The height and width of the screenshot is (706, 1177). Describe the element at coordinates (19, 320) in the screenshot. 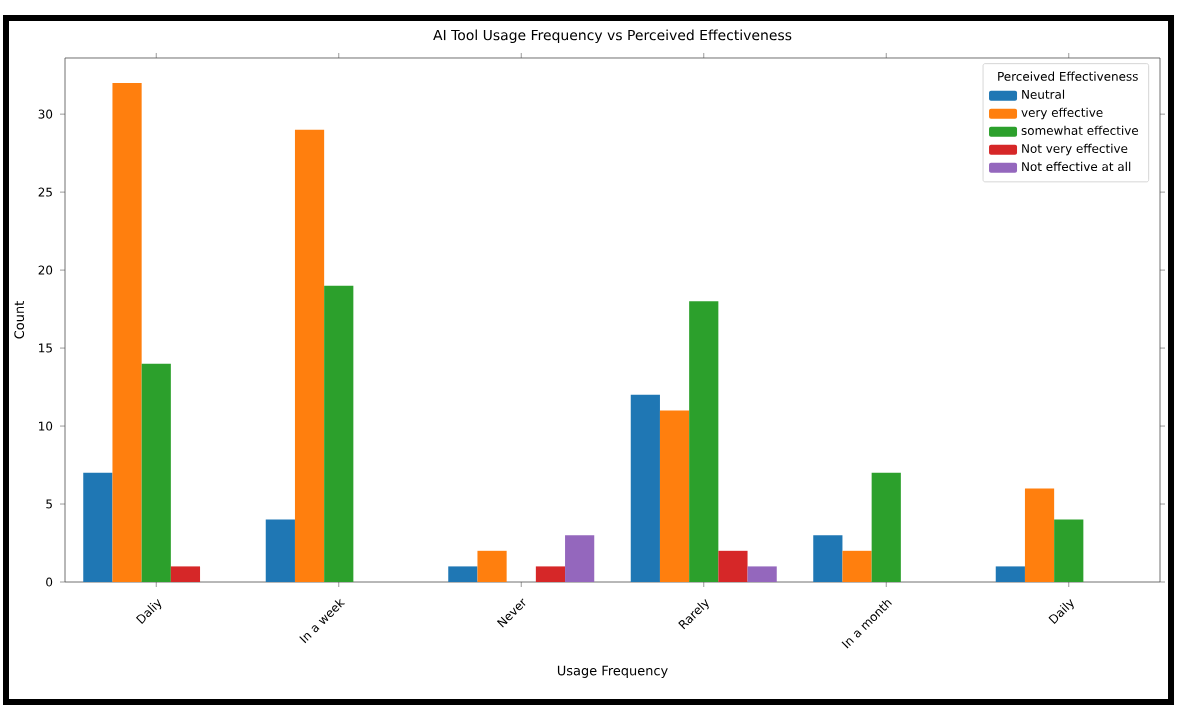

I see `y-axis-title: Count` at that location.